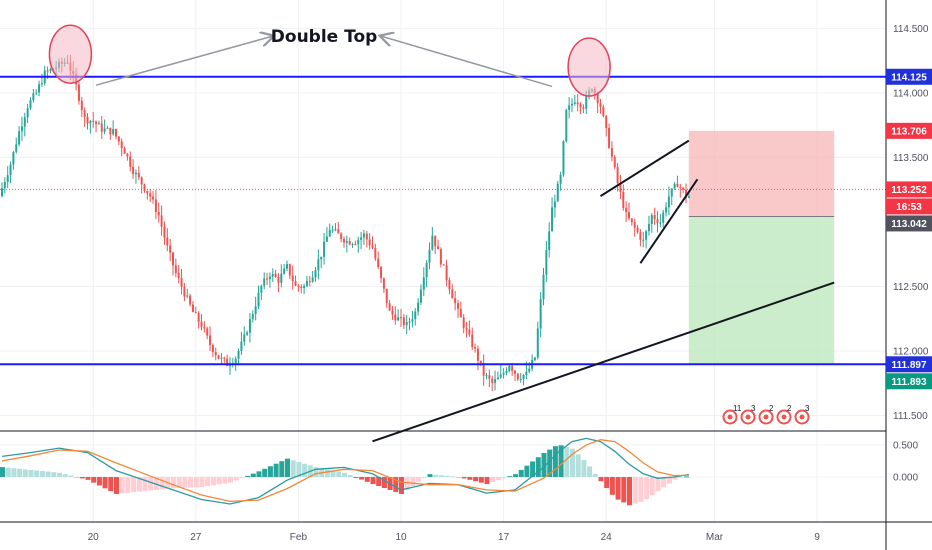  Describe the element at coordinates (607, 537) in the screenshot. I see `date-tick-label: 24` at that location.